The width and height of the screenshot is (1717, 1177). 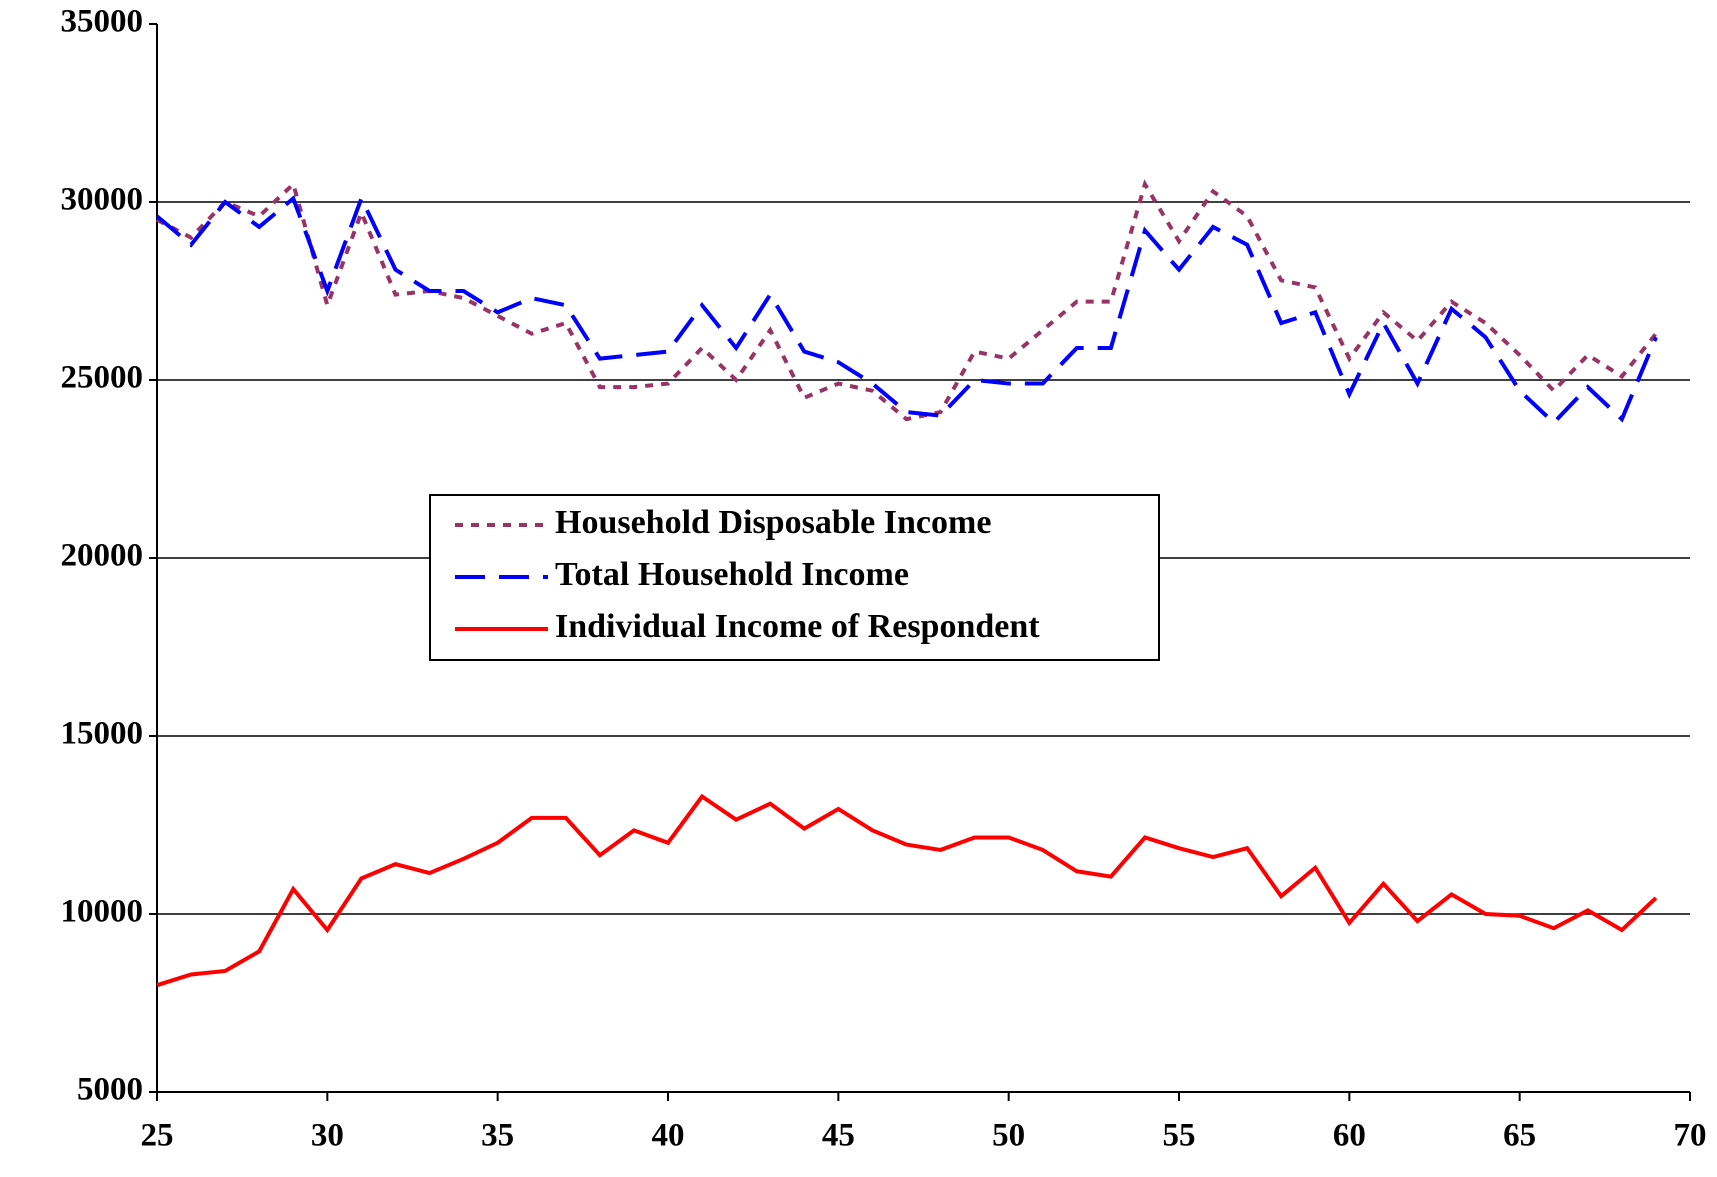 What do you see at coordinates (1179, 1136) in the screenshot?
I see `x-tick-label: 55` at bounding box center [1179, 1136].